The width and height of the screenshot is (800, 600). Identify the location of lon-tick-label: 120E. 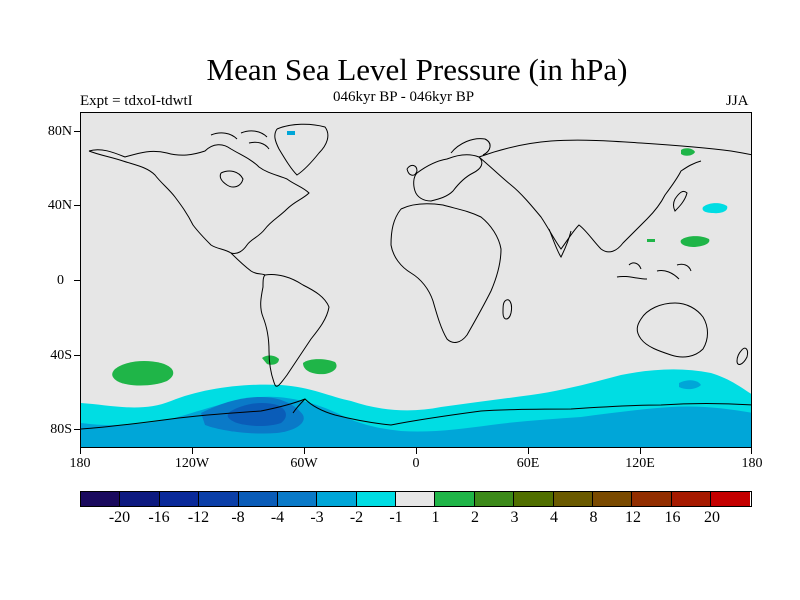
(640, 463).